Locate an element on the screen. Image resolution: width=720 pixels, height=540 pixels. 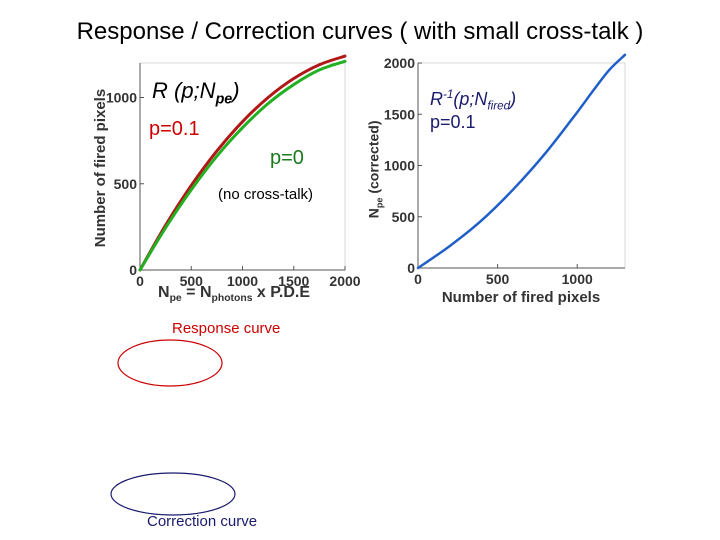
correction-series-blue is located at coordinates (521, 161).